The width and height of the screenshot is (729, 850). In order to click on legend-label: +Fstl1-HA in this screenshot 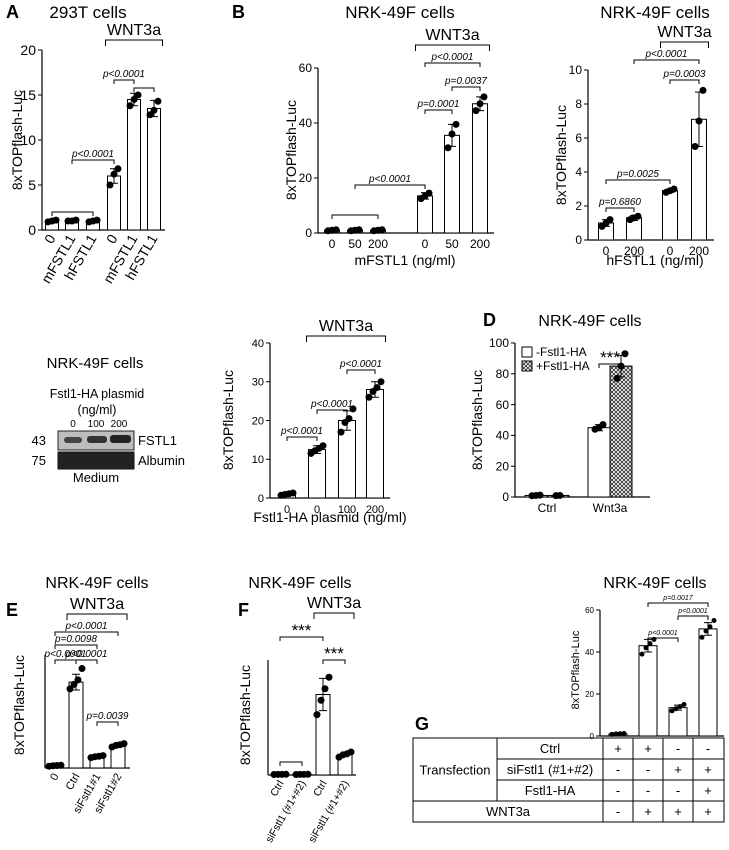, I will do `click(563, 366)`.